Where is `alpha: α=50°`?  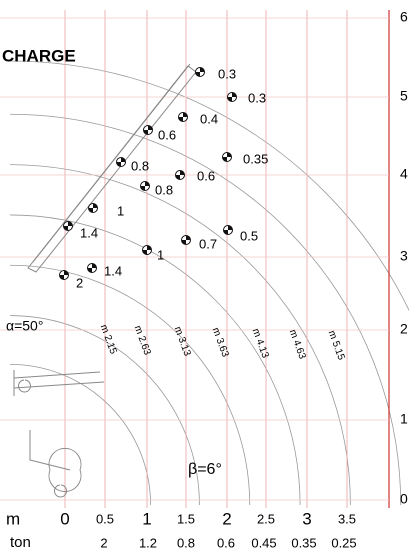
alpha: α=50° is located at coordinates (24, 326).